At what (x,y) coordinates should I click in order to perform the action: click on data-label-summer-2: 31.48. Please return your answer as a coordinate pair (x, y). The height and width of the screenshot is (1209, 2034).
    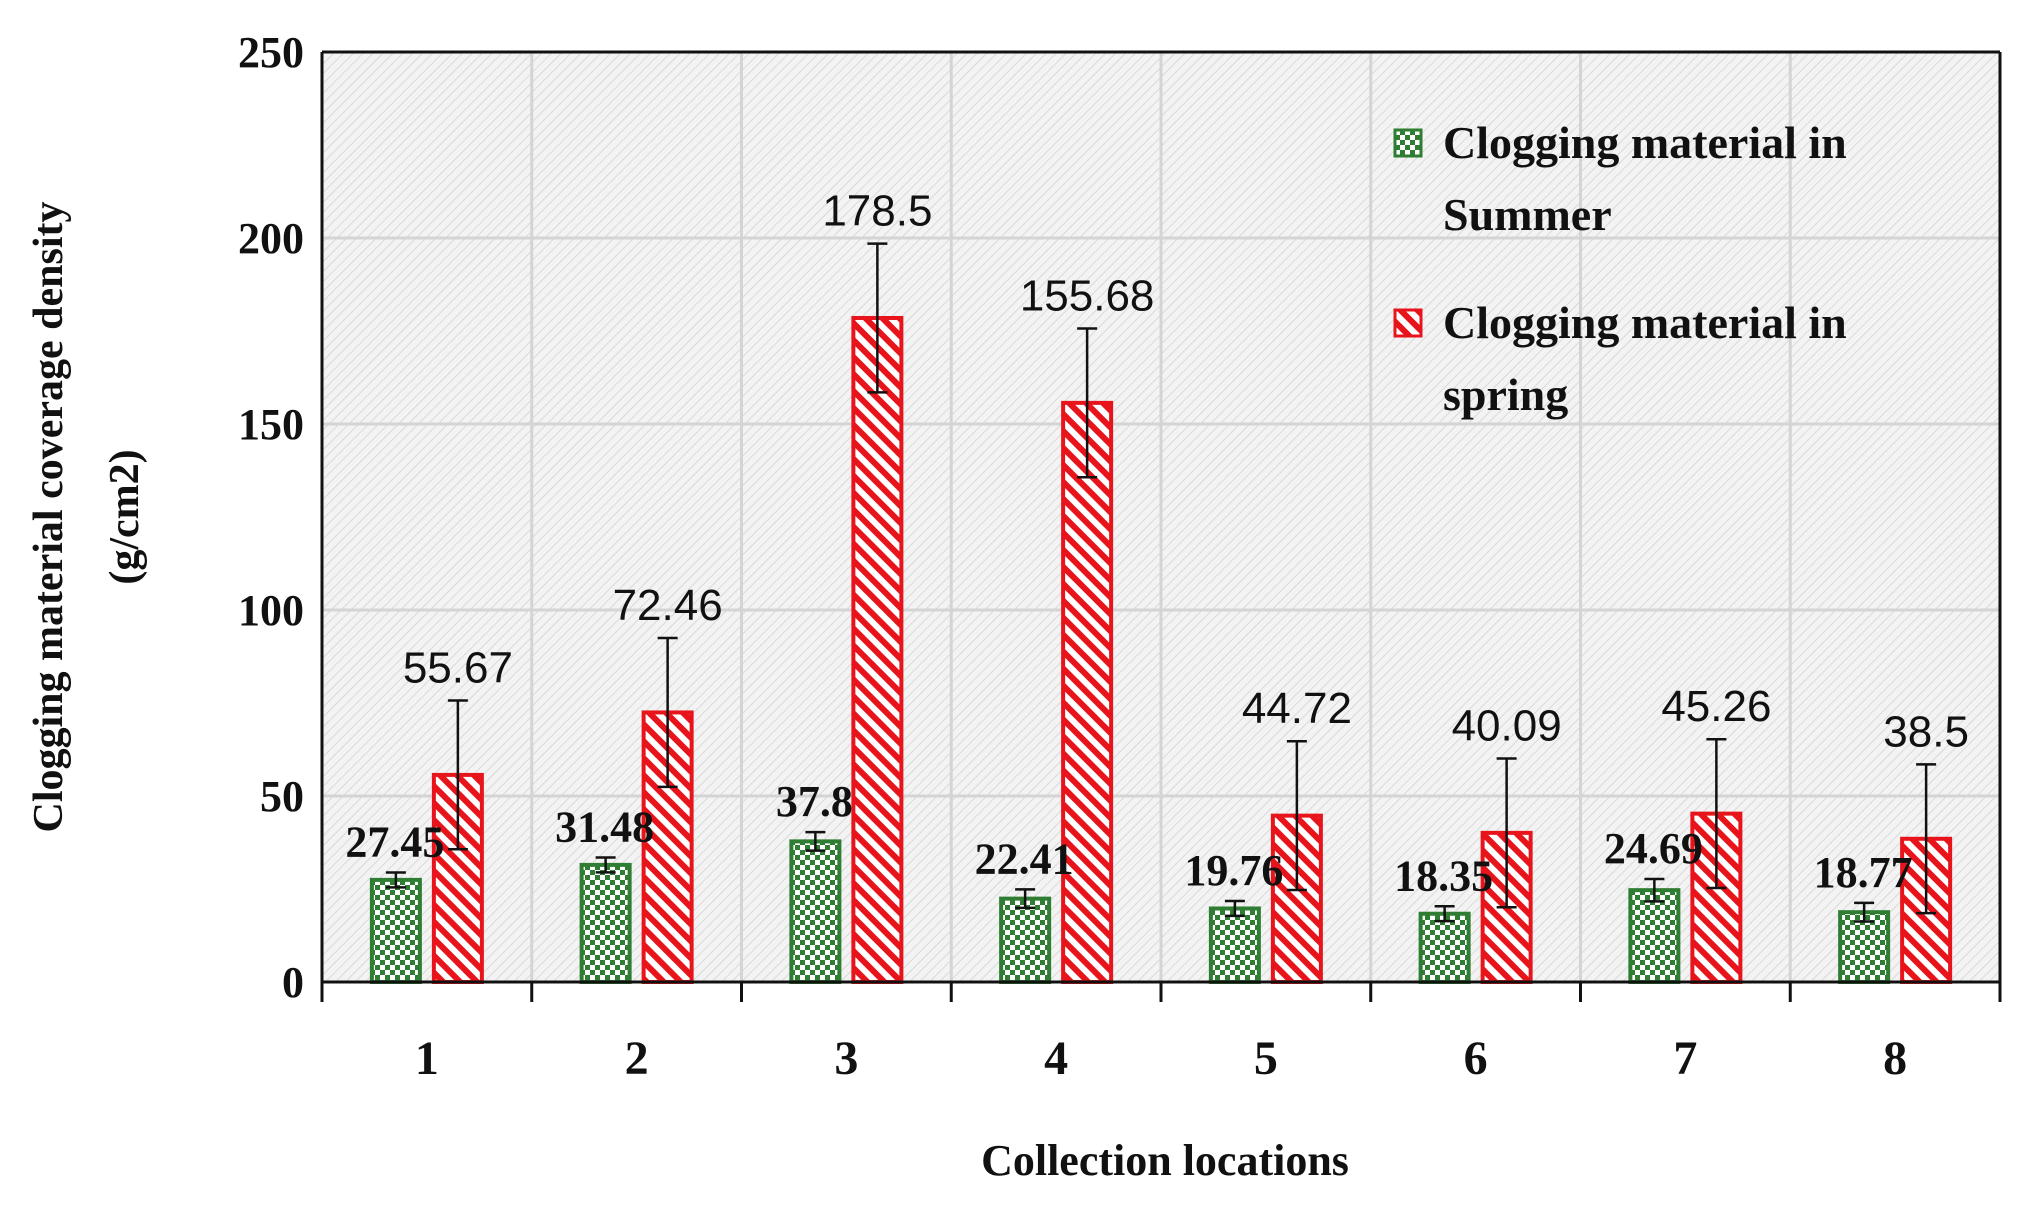
    Looking at the image, I should click on (604, 826).